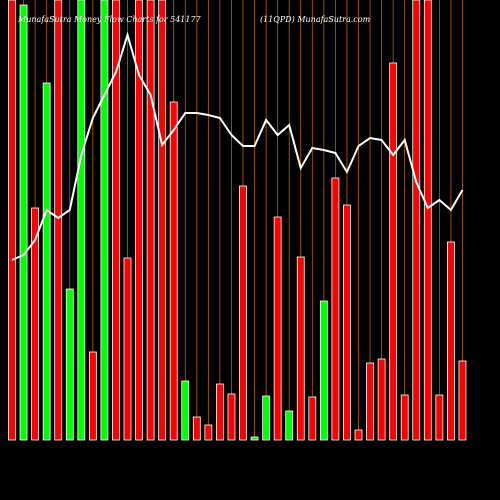  What do you see at coordinates (109, 19) in the screenshot?
I see `chart-title: MunafaSutra Money Flow Charts for 541177` at bounding box center [109, 19].